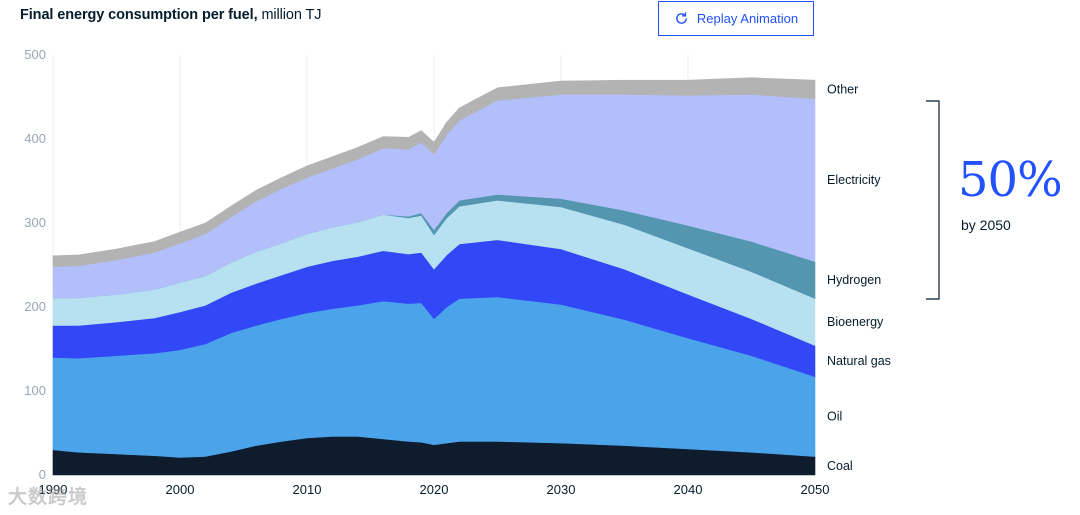 This screenshot has height=515, width=1080. Describe the element at coordinates (681, 18) in the screenshot. I see `replay-icon` at that location.